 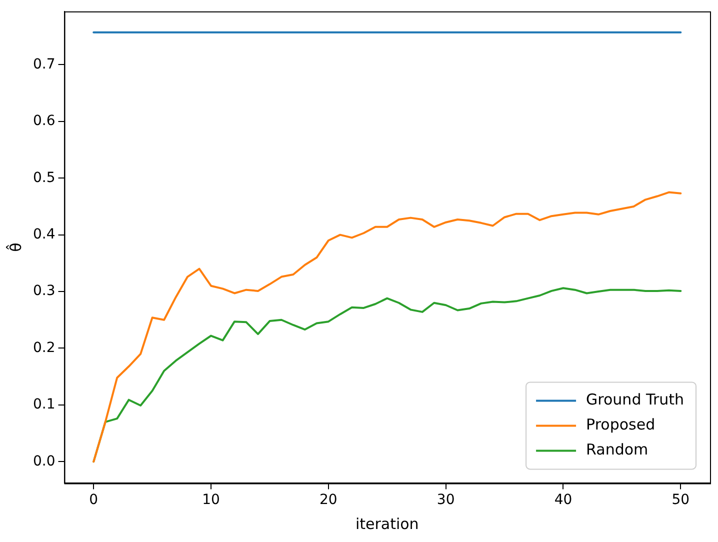 I want to click on x-tick-label: 0, so click(x=93, y=500).